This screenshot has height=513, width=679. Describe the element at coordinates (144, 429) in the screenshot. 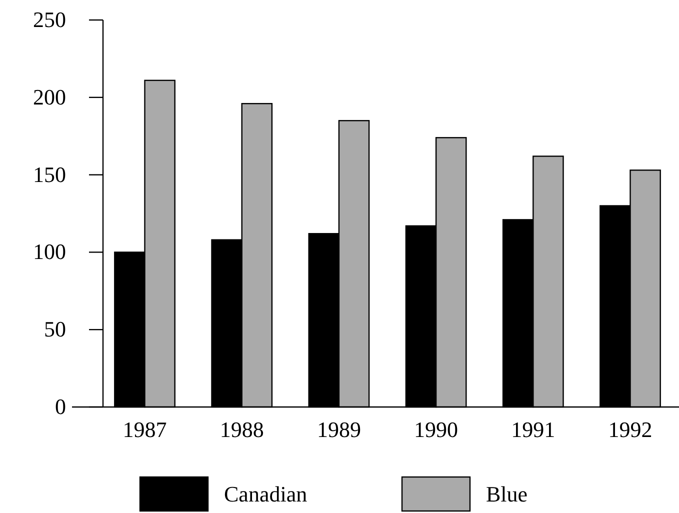

I see `x-tick-label: 1987` at that location.